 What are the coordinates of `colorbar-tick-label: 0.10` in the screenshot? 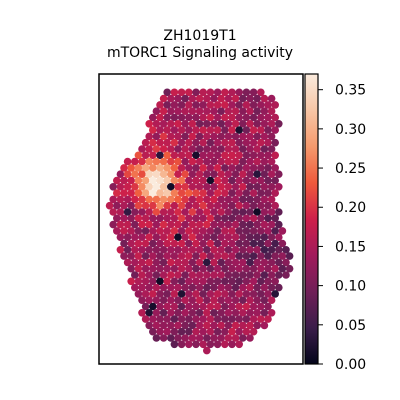 It's located at (350, 287).